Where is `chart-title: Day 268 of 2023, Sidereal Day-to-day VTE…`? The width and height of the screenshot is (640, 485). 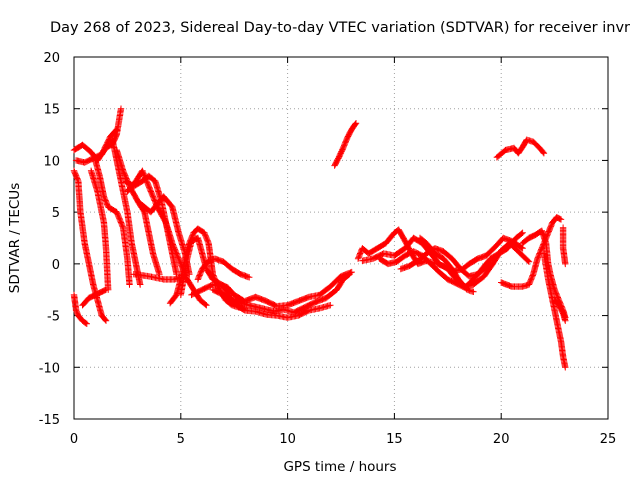
chart-title: Day 268 of 2023, Sidereal Day-to-day VTE… is located at coordinates (340, 28).